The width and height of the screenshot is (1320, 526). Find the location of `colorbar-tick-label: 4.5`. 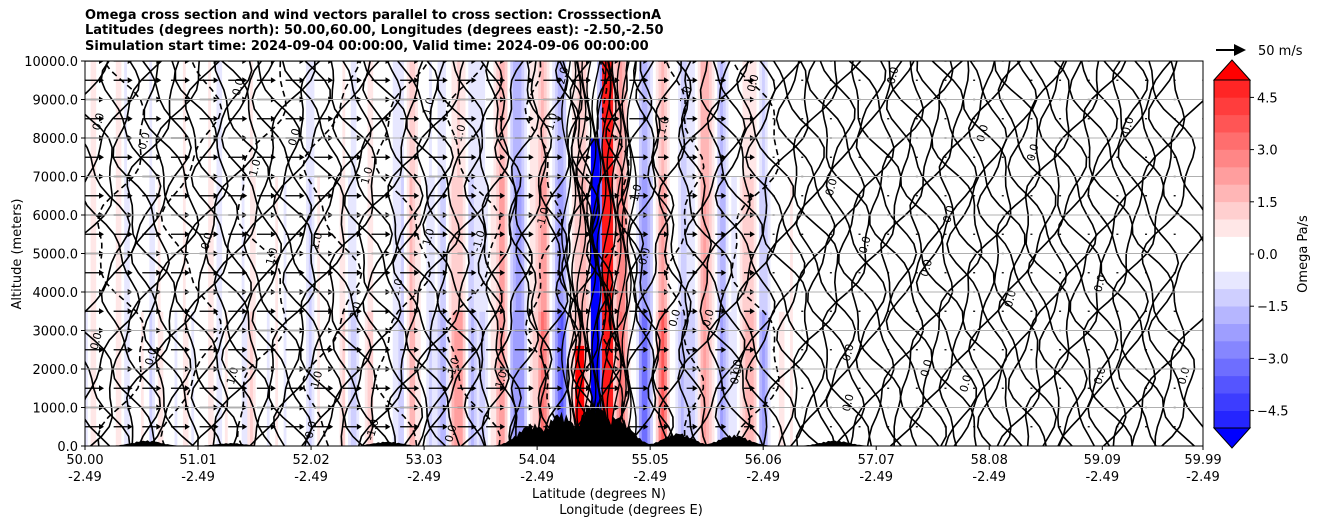

colorbar-tick-label: 4.5 is located at coordinates (1267, 98).